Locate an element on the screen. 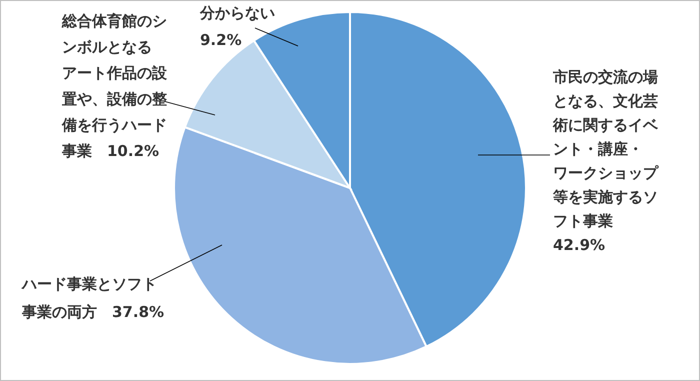  data-label: 9.2% is located at coordinates (221, 40).